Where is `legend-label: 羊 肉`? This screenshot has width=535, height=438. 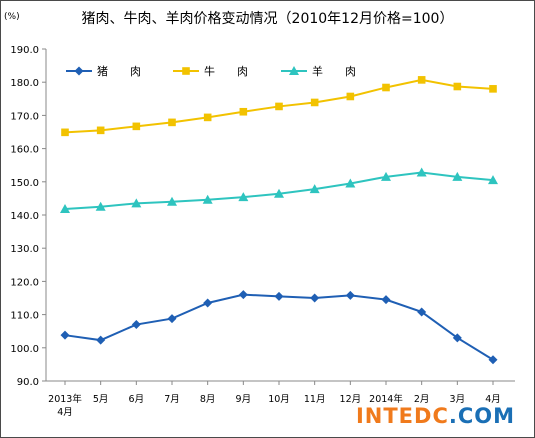
legend-label: 羊 肉 is located at coordinates (334, 71).